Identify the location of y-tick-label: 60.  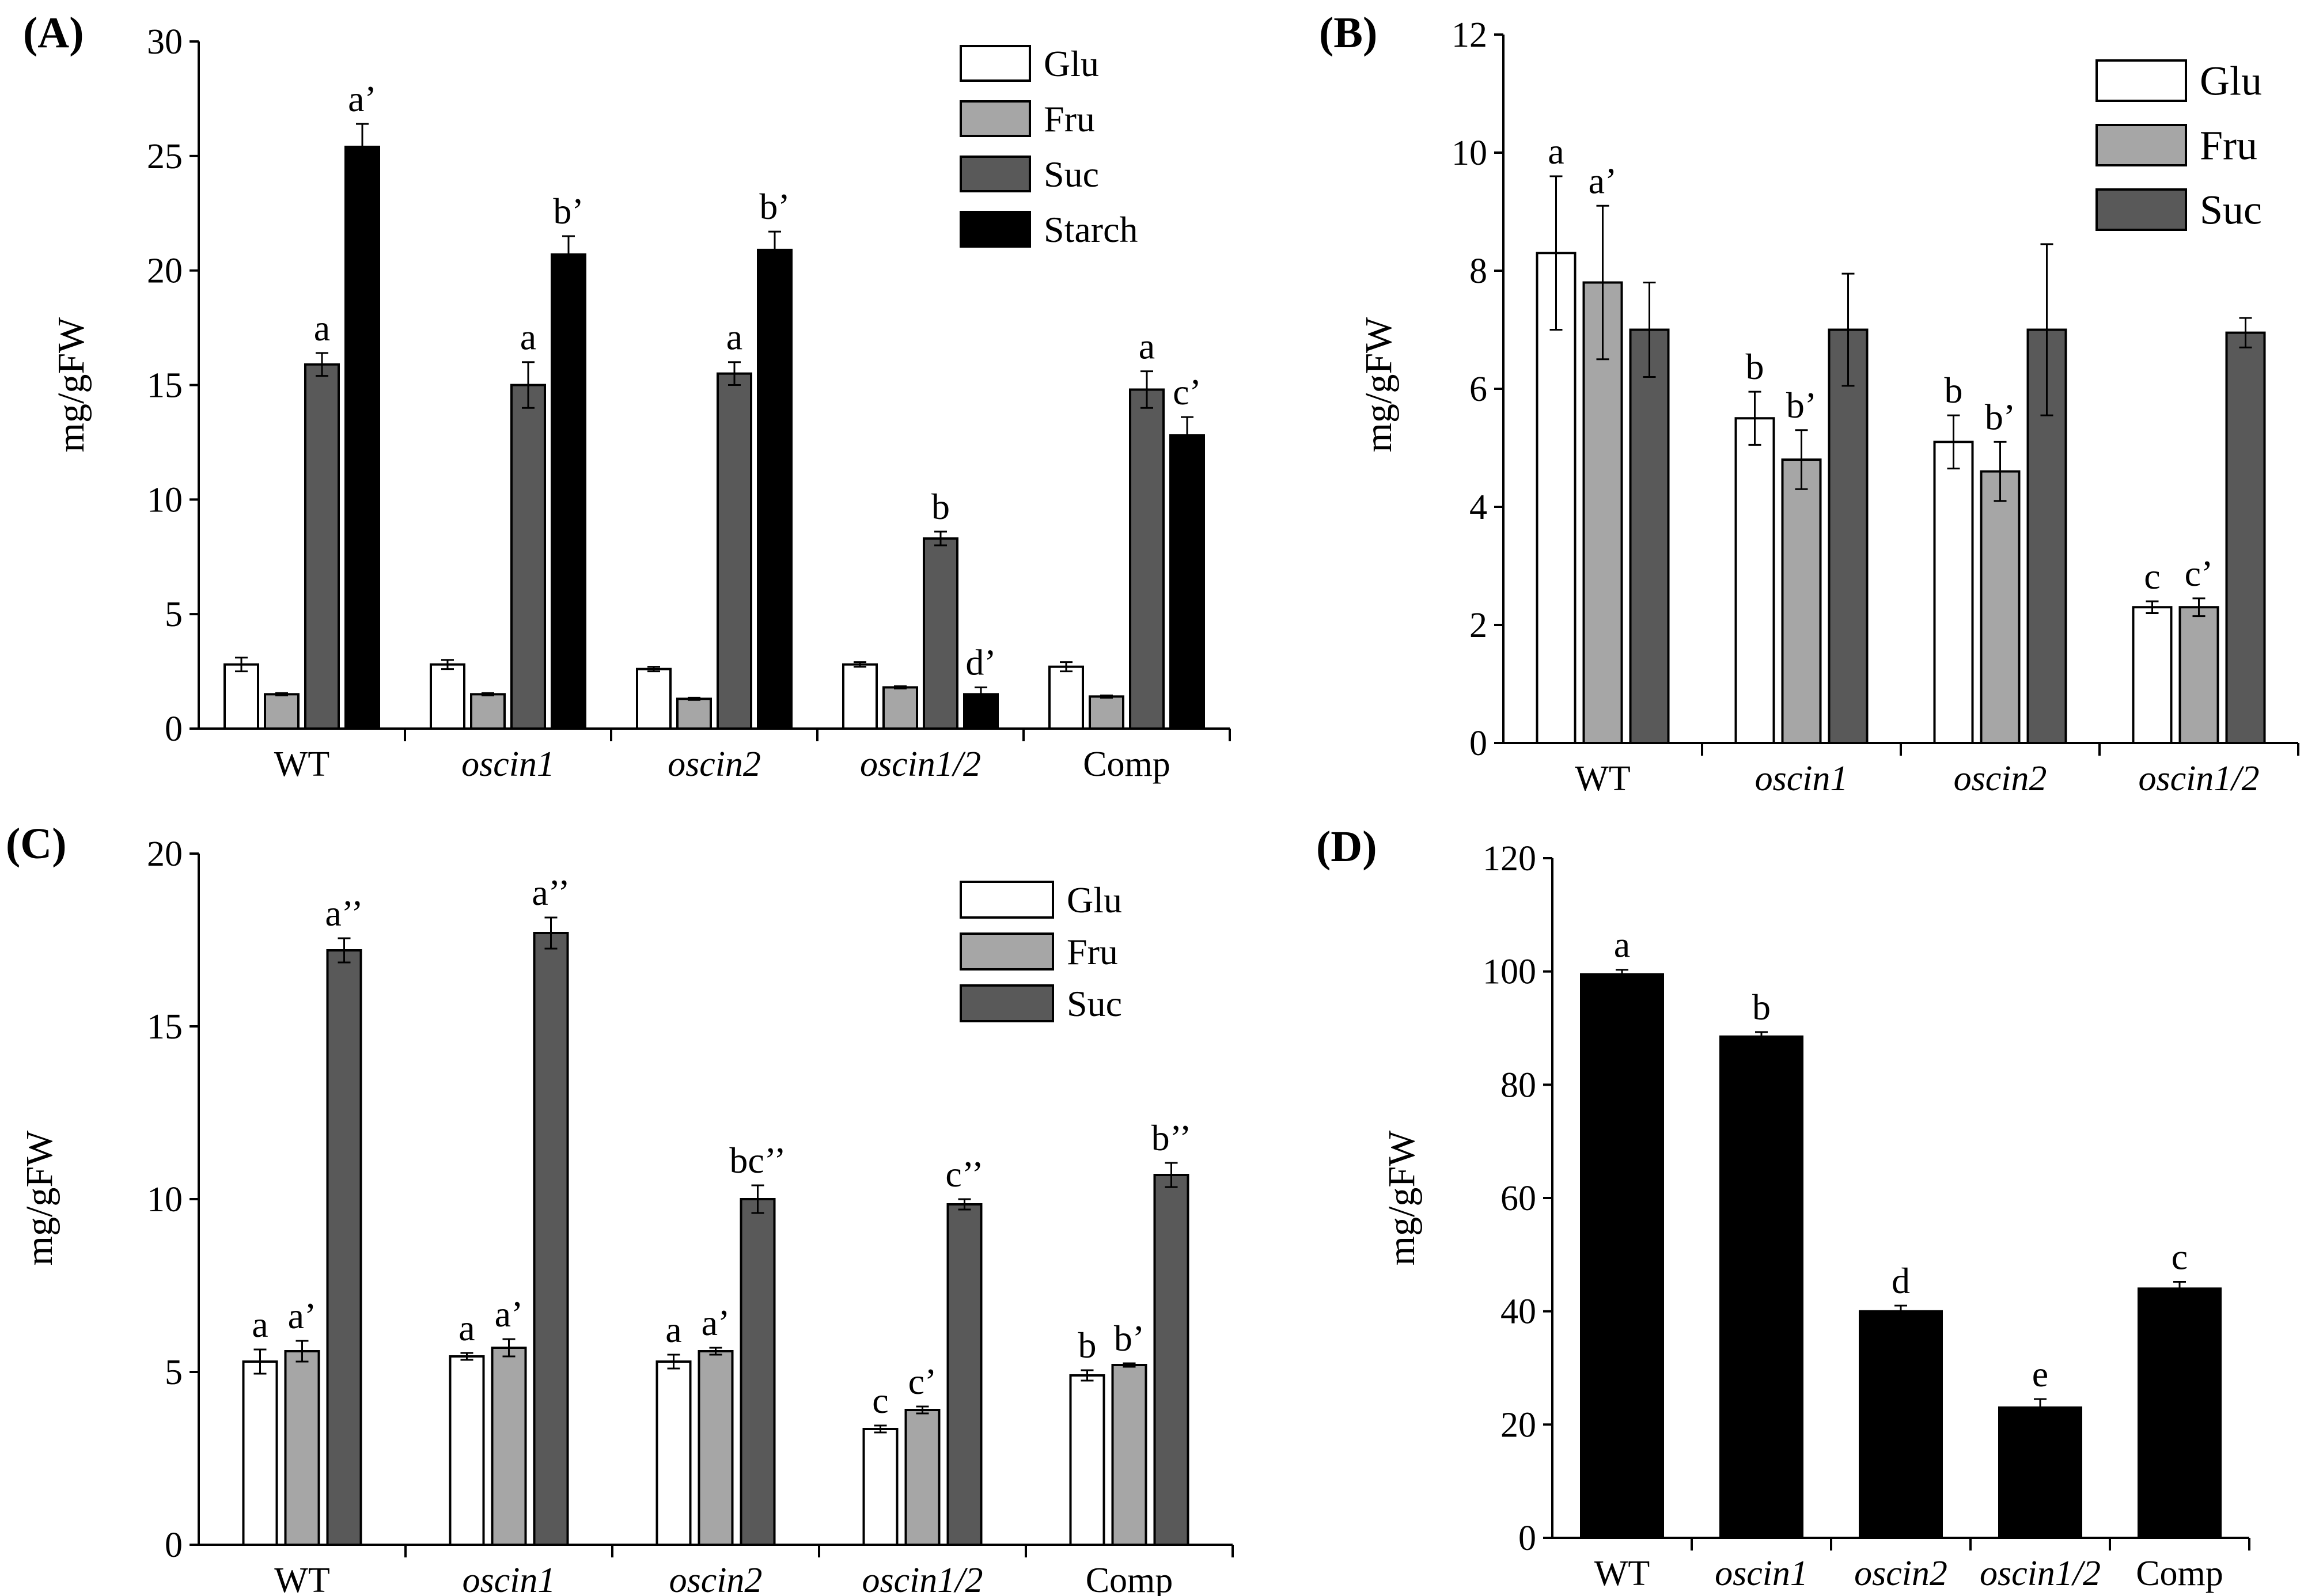
(1518, 1199).